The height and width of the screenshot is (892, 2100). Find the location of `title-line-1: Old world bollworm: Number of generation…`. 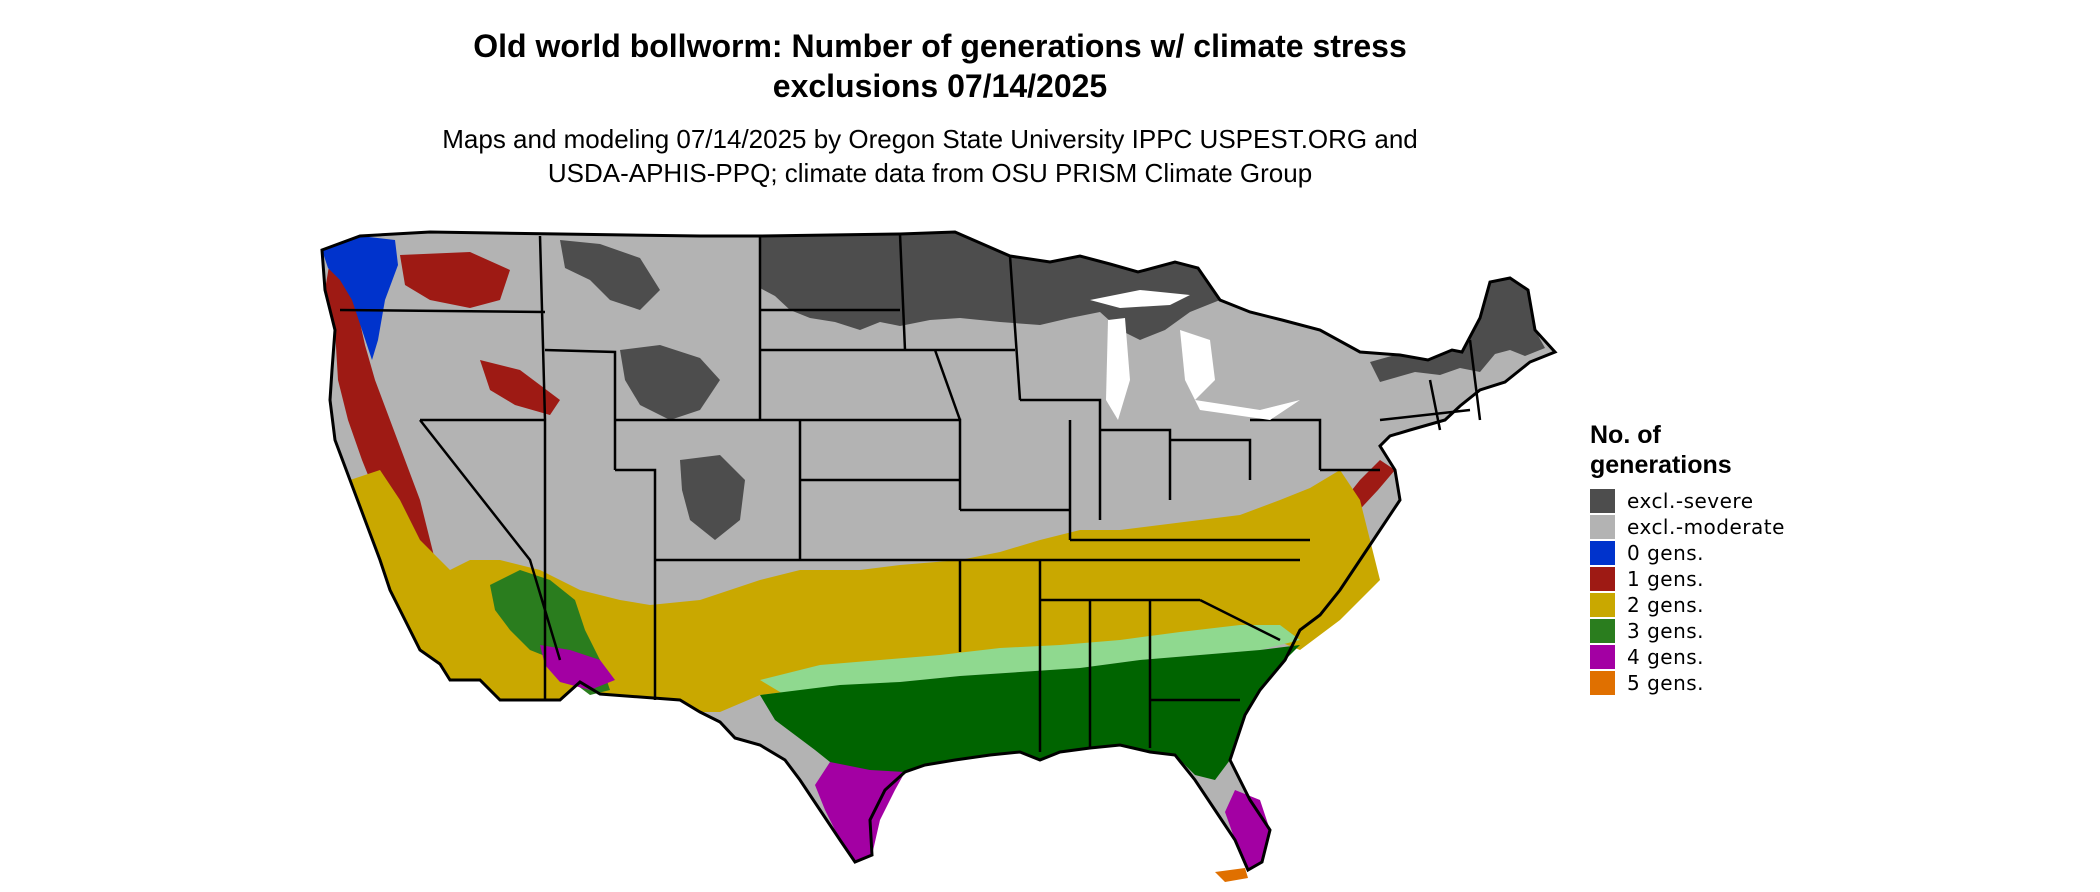

title-line-1: Old world bollworm: Number of generation… is located at coordinates (940, 46).